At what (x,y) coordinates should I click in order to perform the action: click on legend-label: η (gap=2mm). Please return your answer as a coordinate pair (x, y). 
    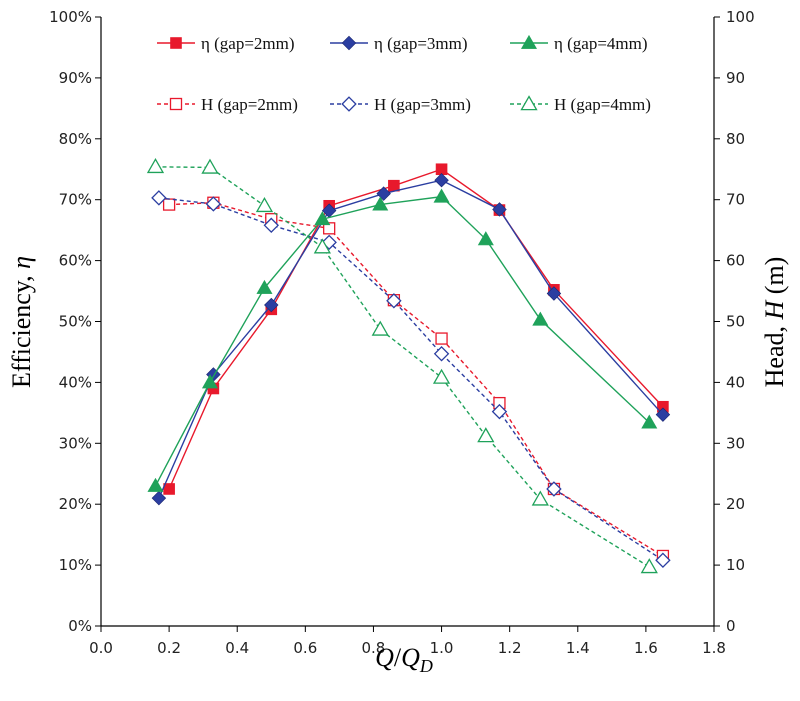
    Looking at the image, I should click on (248, 43).